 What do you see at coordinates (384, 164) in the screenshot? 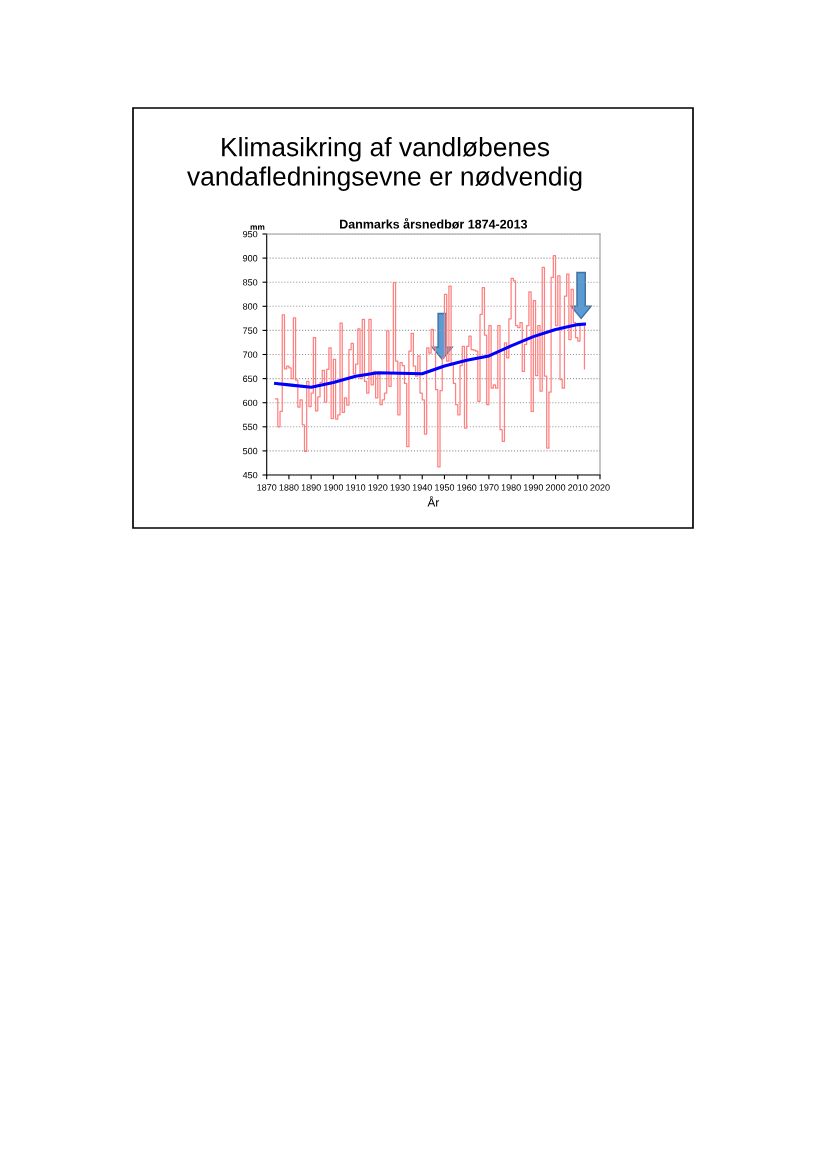
I see `chart-title: Klimasikring af vandløbenes vandafledningsevne er nødvendig` at bounding box center [384, 164].